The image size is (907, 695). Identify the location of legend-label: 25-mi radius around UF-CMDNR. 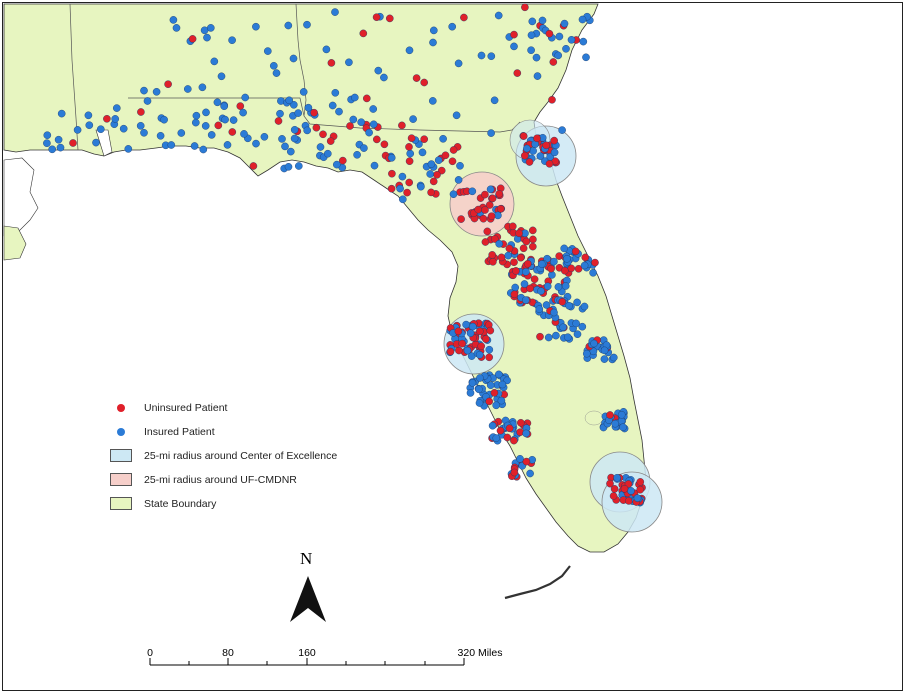
(220, 479).